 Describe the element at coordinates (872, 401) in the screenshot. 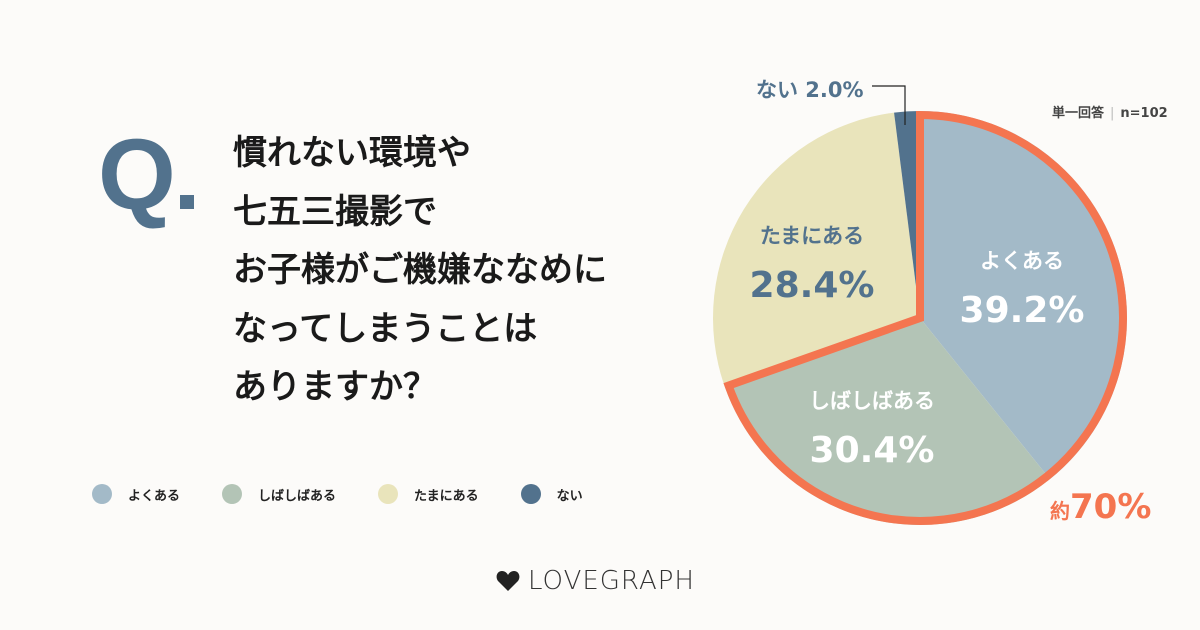

I see `slice-category-label: しばしばある` at that location.